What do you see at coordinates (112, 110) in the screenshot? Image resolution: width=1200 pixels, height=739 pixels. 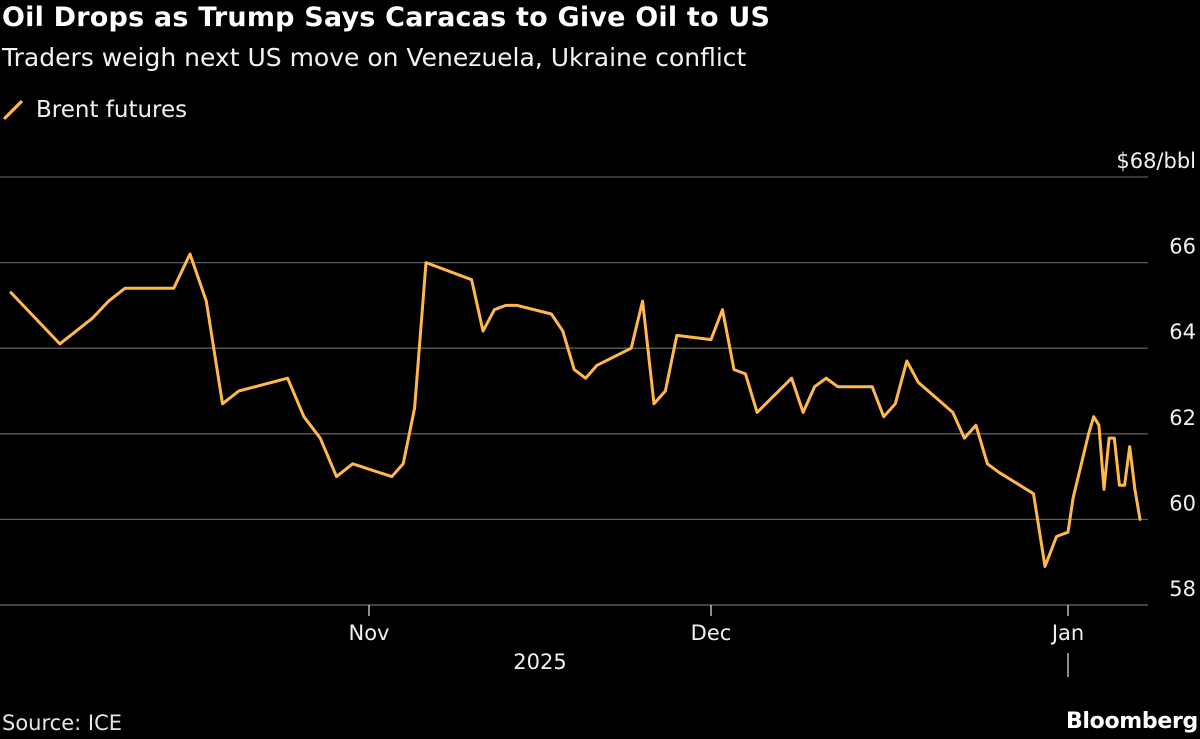 I see `legend-label: Brent futures` at bounding box center [112, 110].